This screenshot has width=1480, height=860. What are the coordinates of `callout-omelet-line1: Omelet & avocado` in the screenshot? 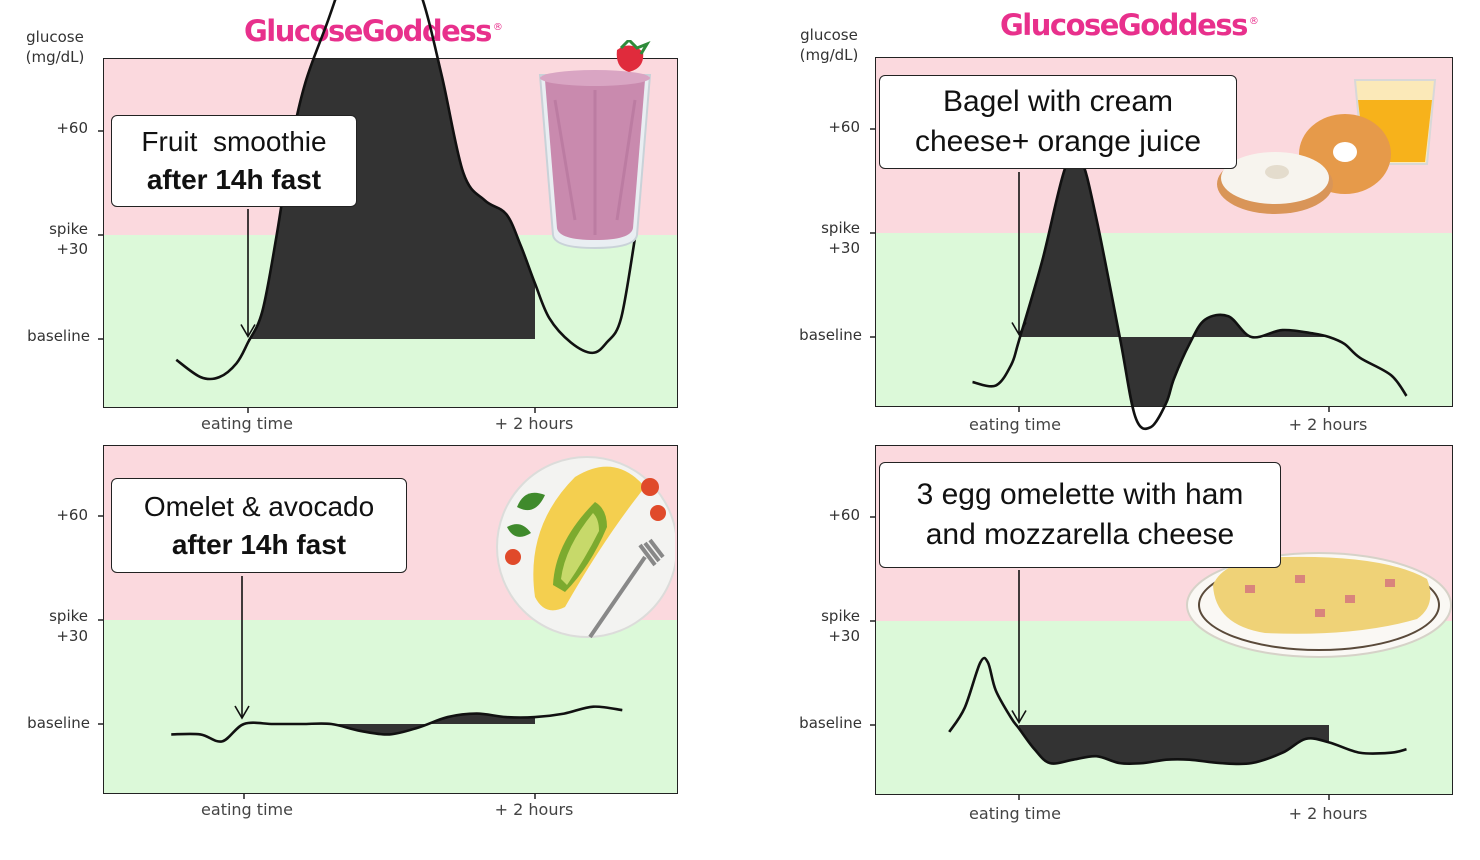 It's located at (259, 506).